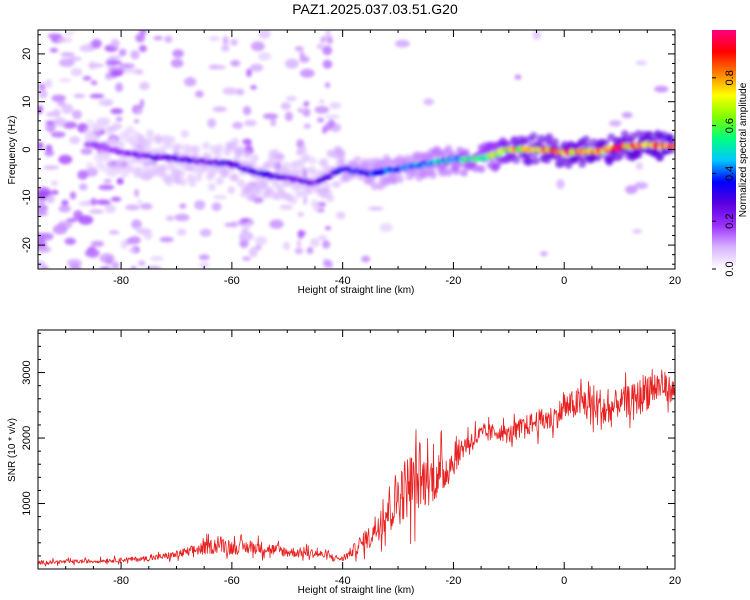  Describe the element at coordinates (675, 281) in the screenshot. I see `x-tick-label: 20` at that location.